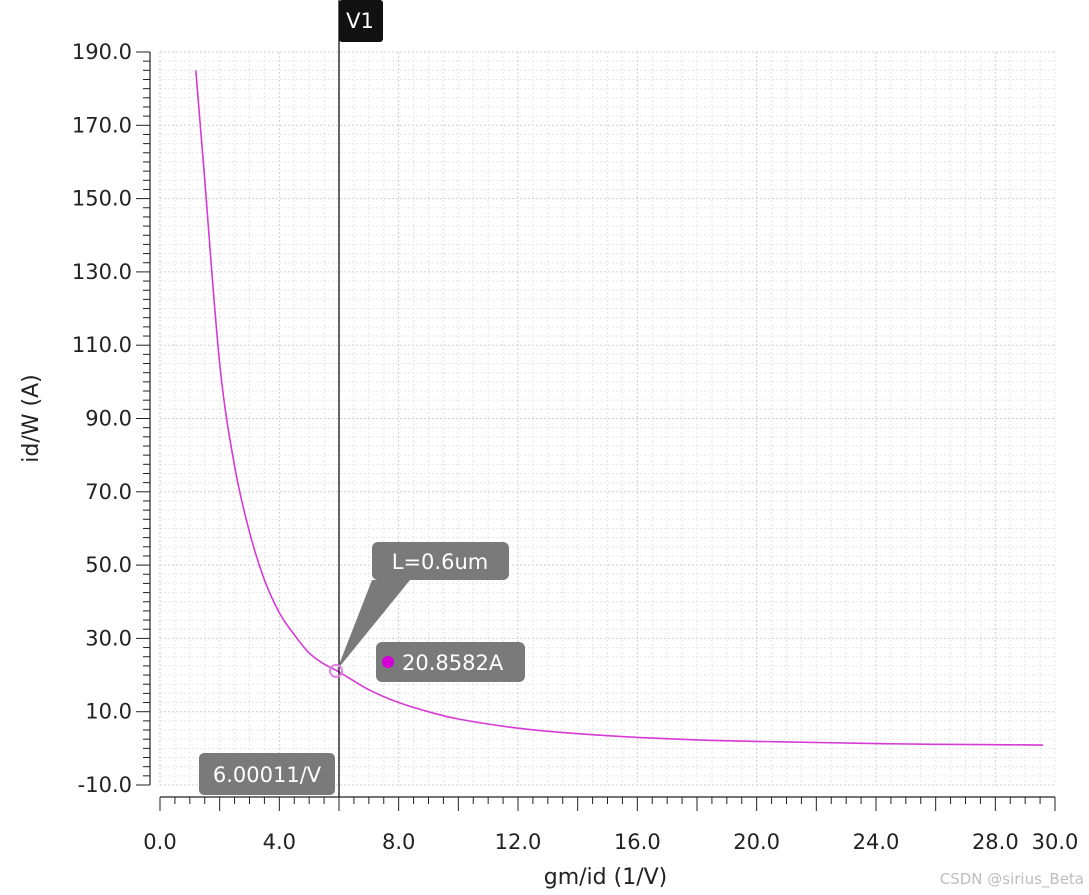 The height and width of the screenshot is (895, 1089). What do you see at coordinates (108, 638) in the screenshot?
I see `y-tick-label: 30.0` at bounding box center [108, 638].